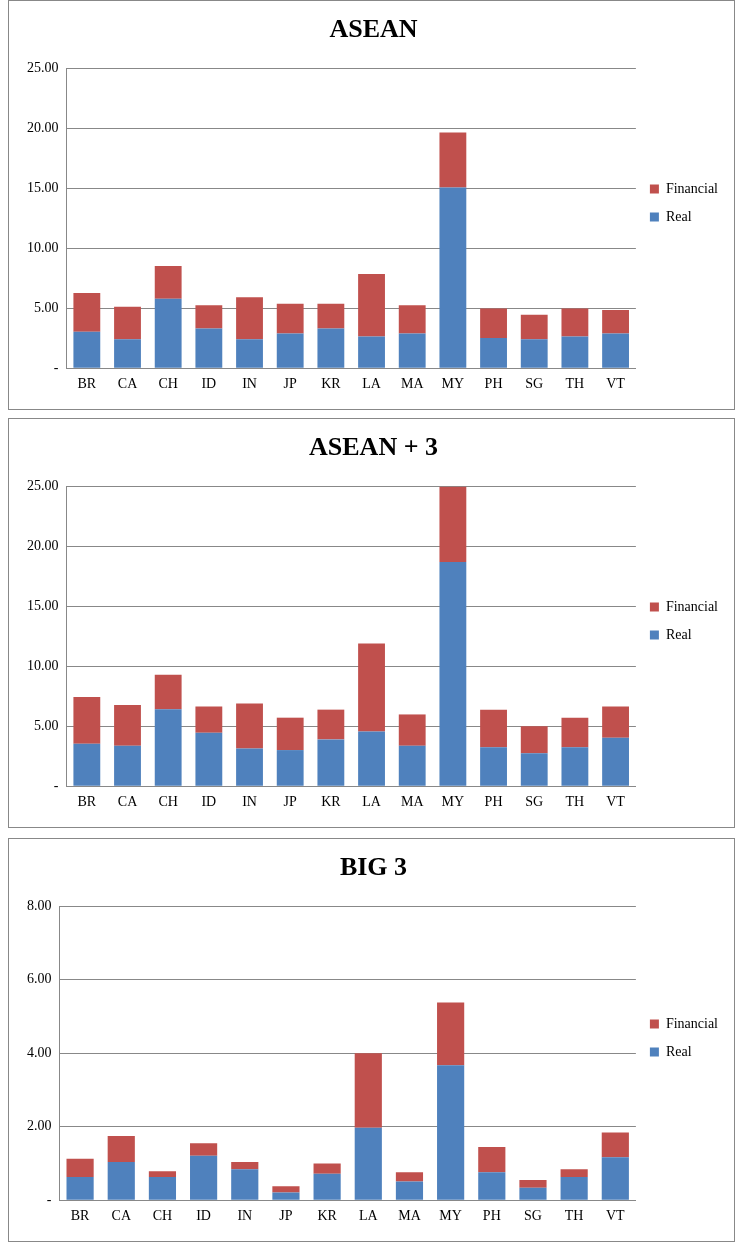  I want to click on x-tick-label: IN, so click(249, 802).